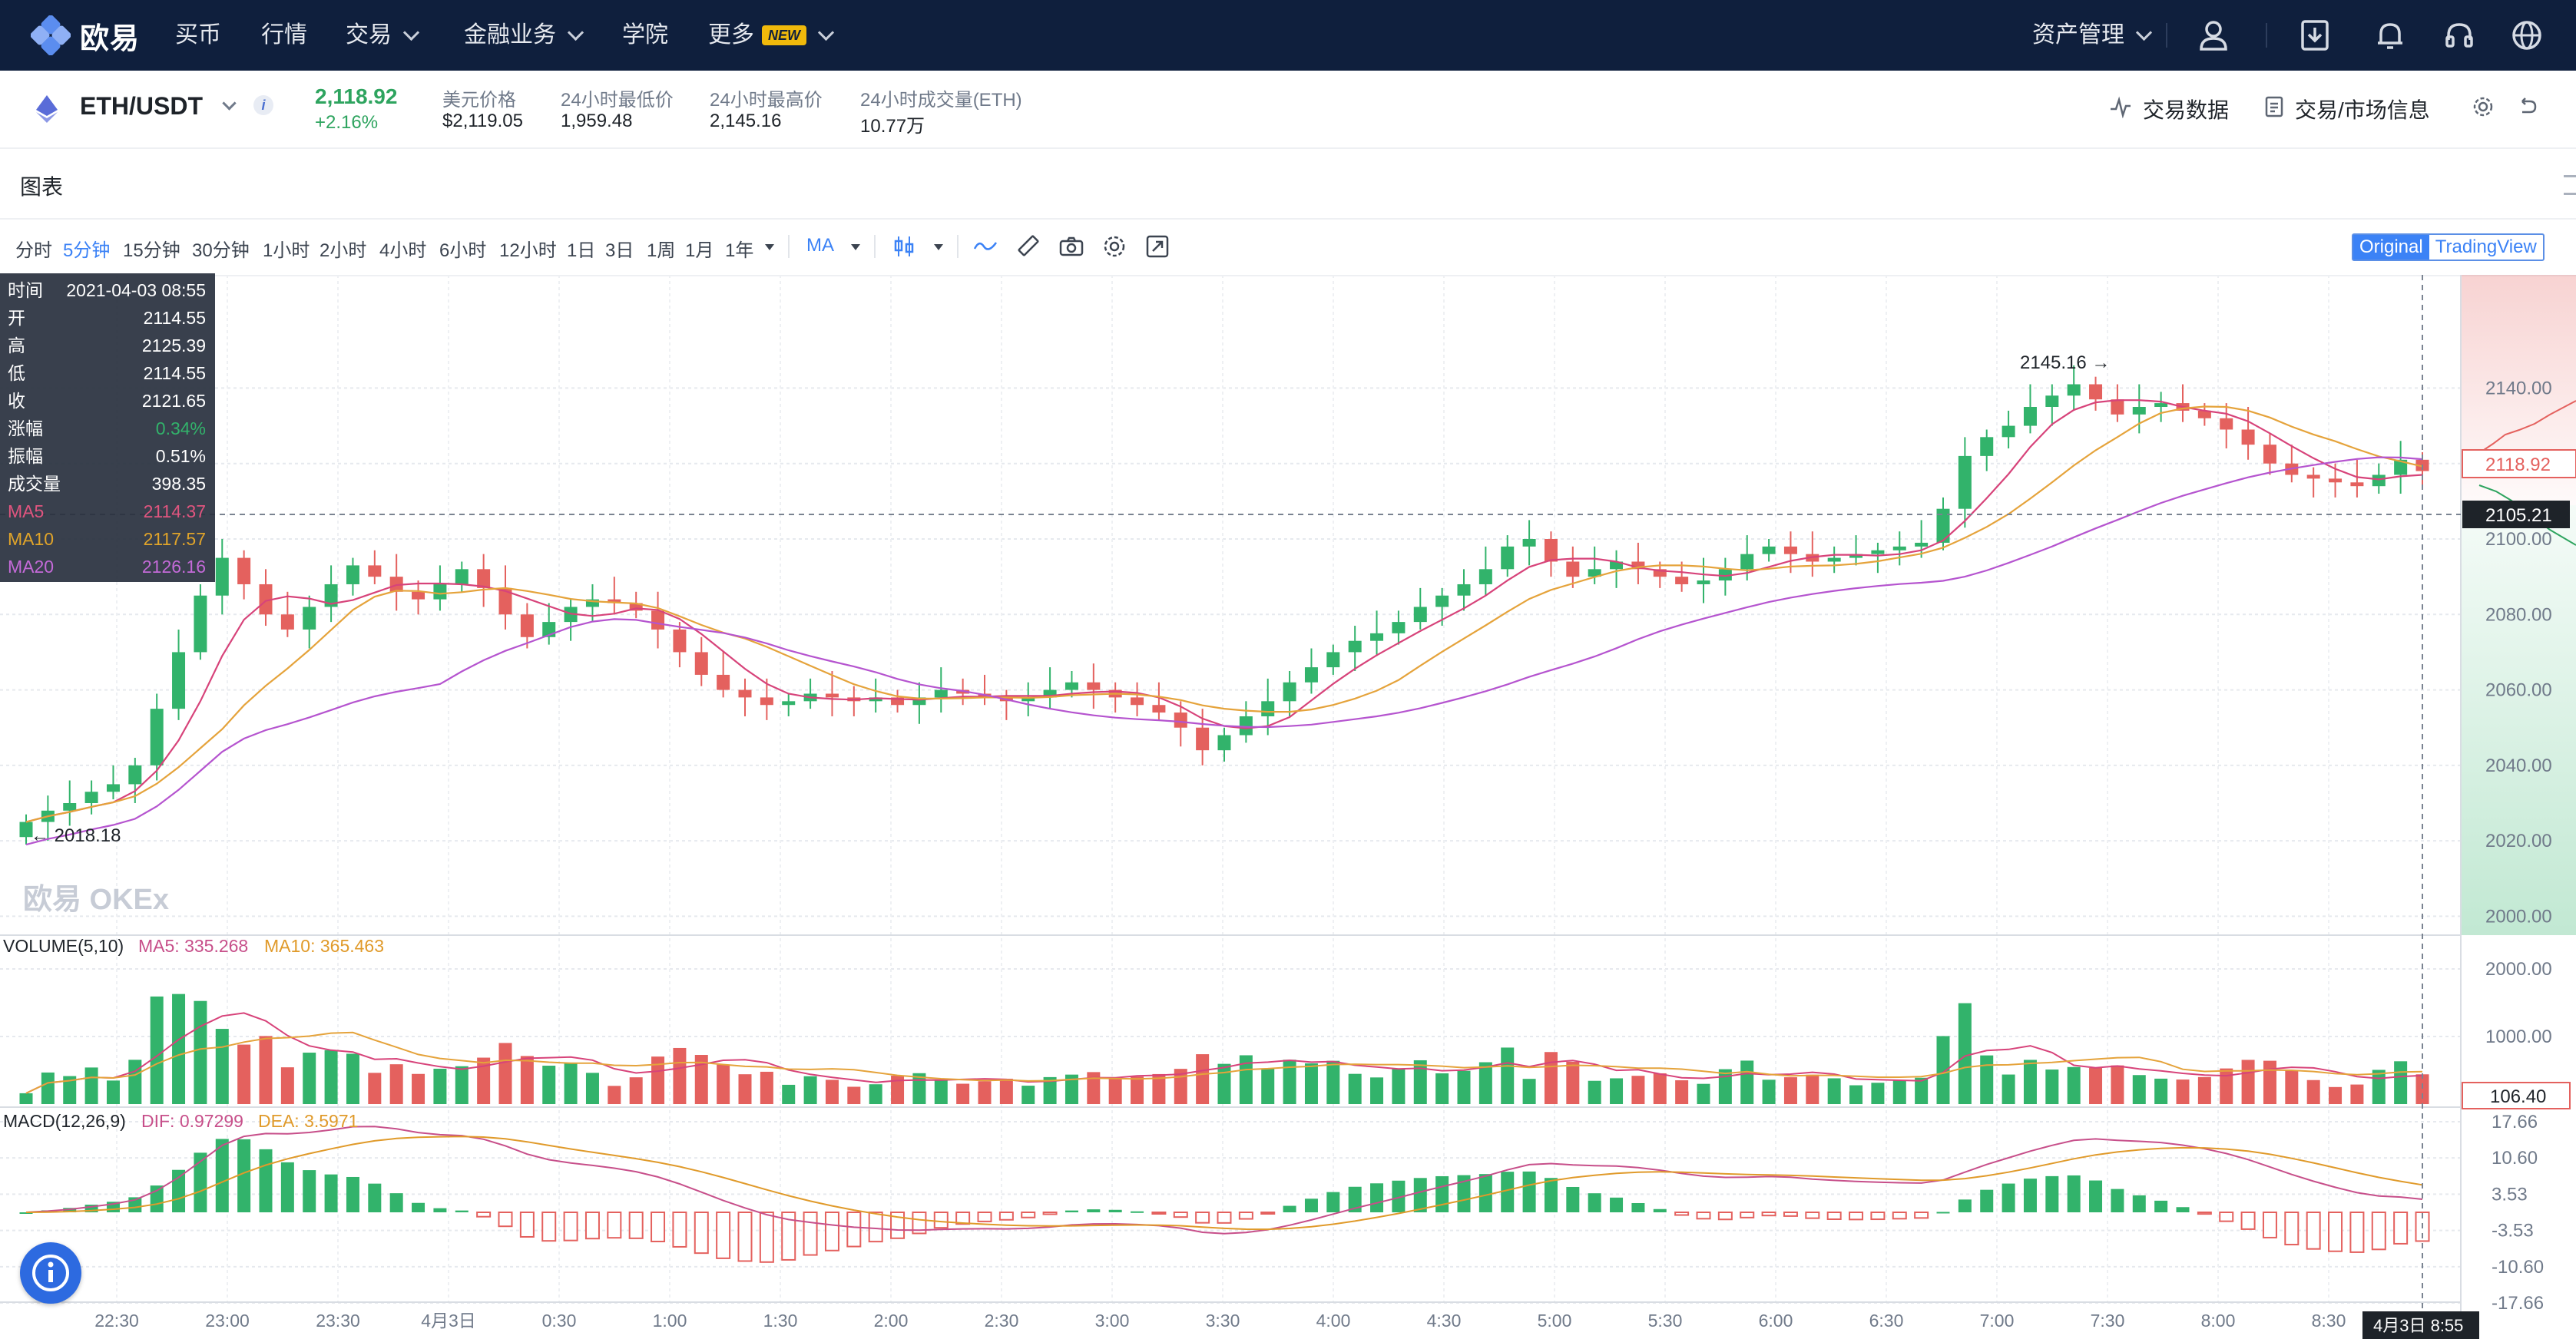 The height and width of the screenshot is (1339, 2576). Describe the element at coordinates (463, 250) in the screenshot. I see `timeframe-6h: 6小时` at that location.